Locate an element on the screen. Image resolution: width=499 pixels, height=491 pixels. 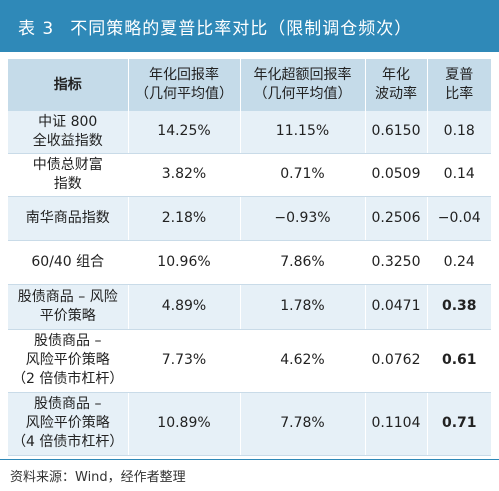
excess-return-cell: 11.15% is located at coordinates (303, 132).